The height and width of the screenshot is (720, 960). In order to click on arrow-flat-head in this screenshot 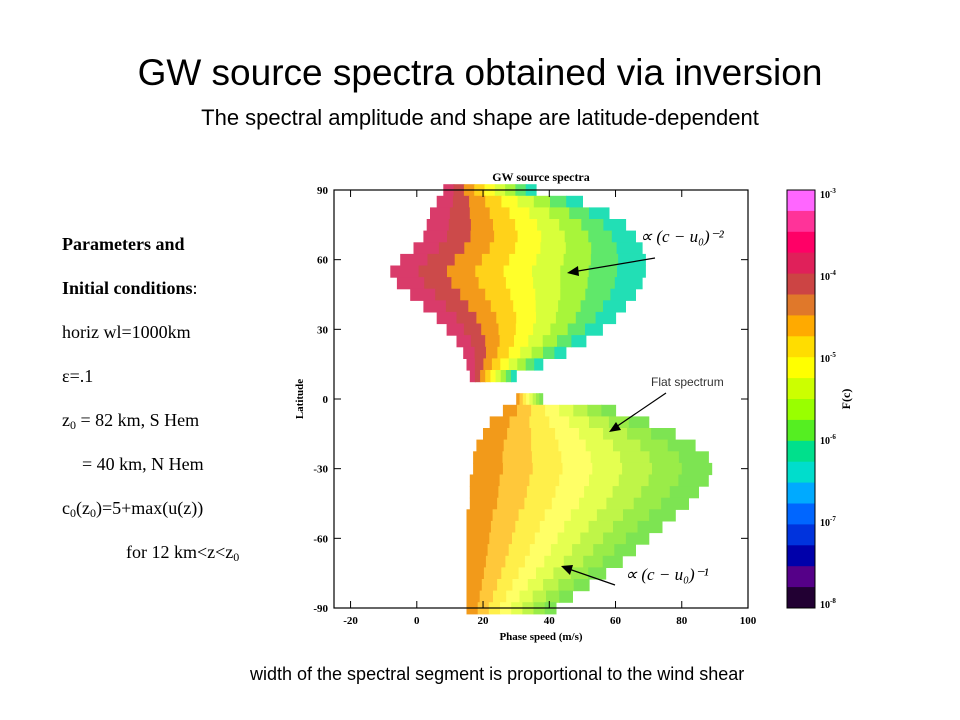, I will do `click(615, 427)`.